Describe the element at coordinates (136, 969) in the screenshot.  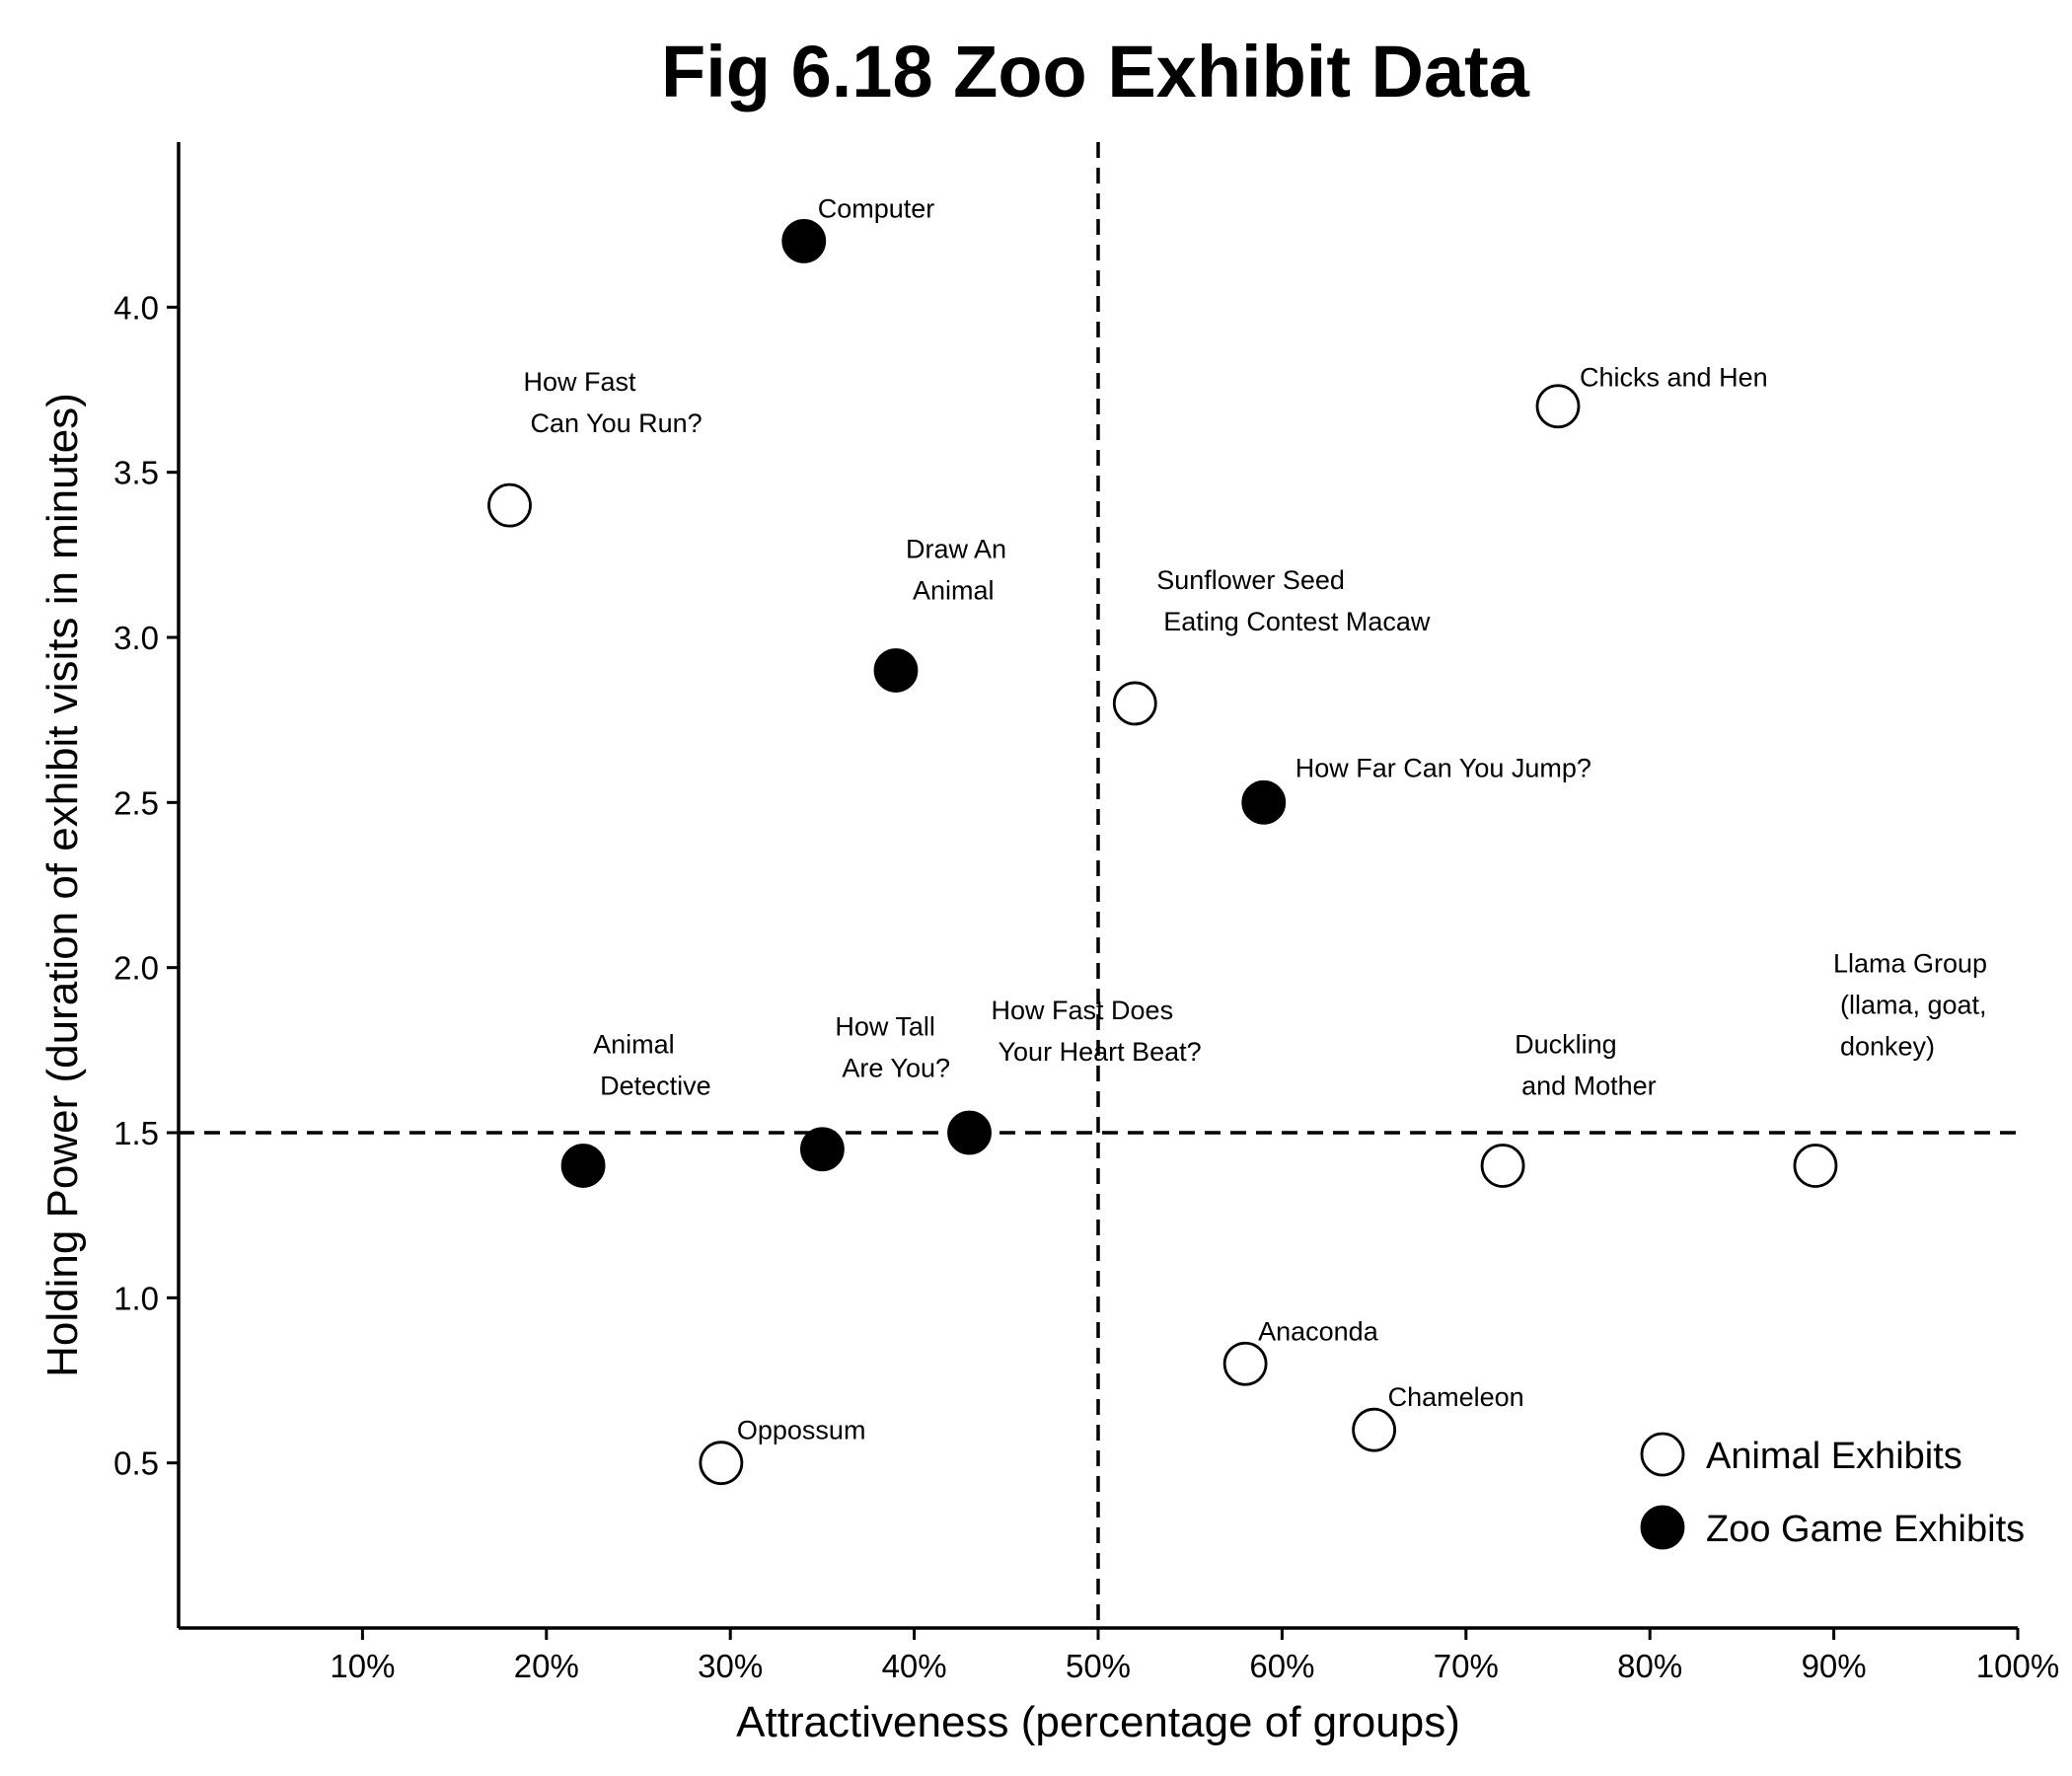
I see `y-tick-label: 2.0` at that location.